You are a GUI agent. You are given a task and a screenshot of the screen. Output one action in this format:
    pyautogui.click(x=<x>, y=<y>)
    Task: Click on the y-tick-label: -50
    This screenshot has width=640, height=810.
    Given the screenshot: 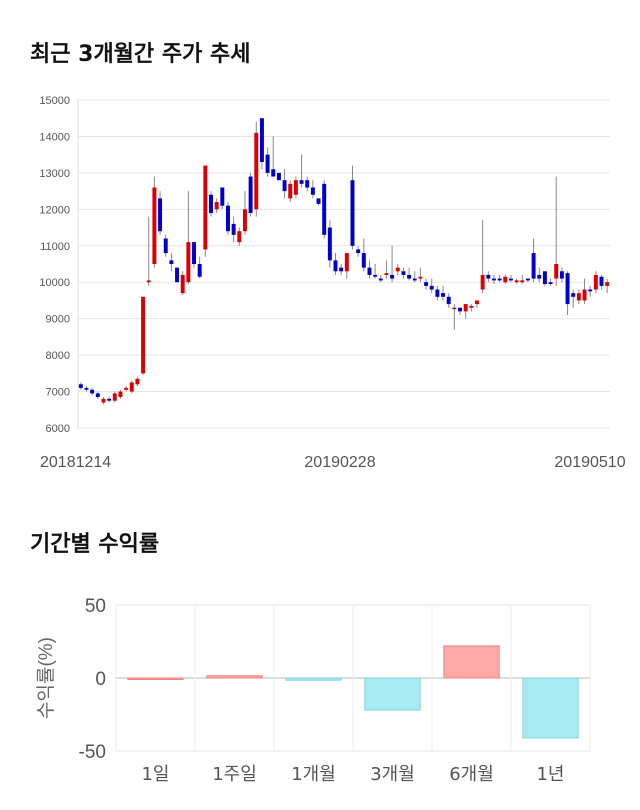 What is the action you would take?
    pyautogui.click(x=92, y=752)
    